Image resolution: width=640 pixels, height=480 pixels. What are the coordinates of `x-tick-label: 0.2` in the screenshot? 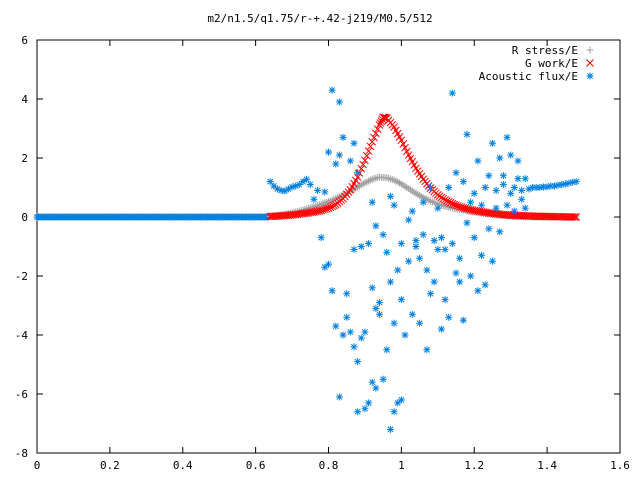 It's located at (110, 465).